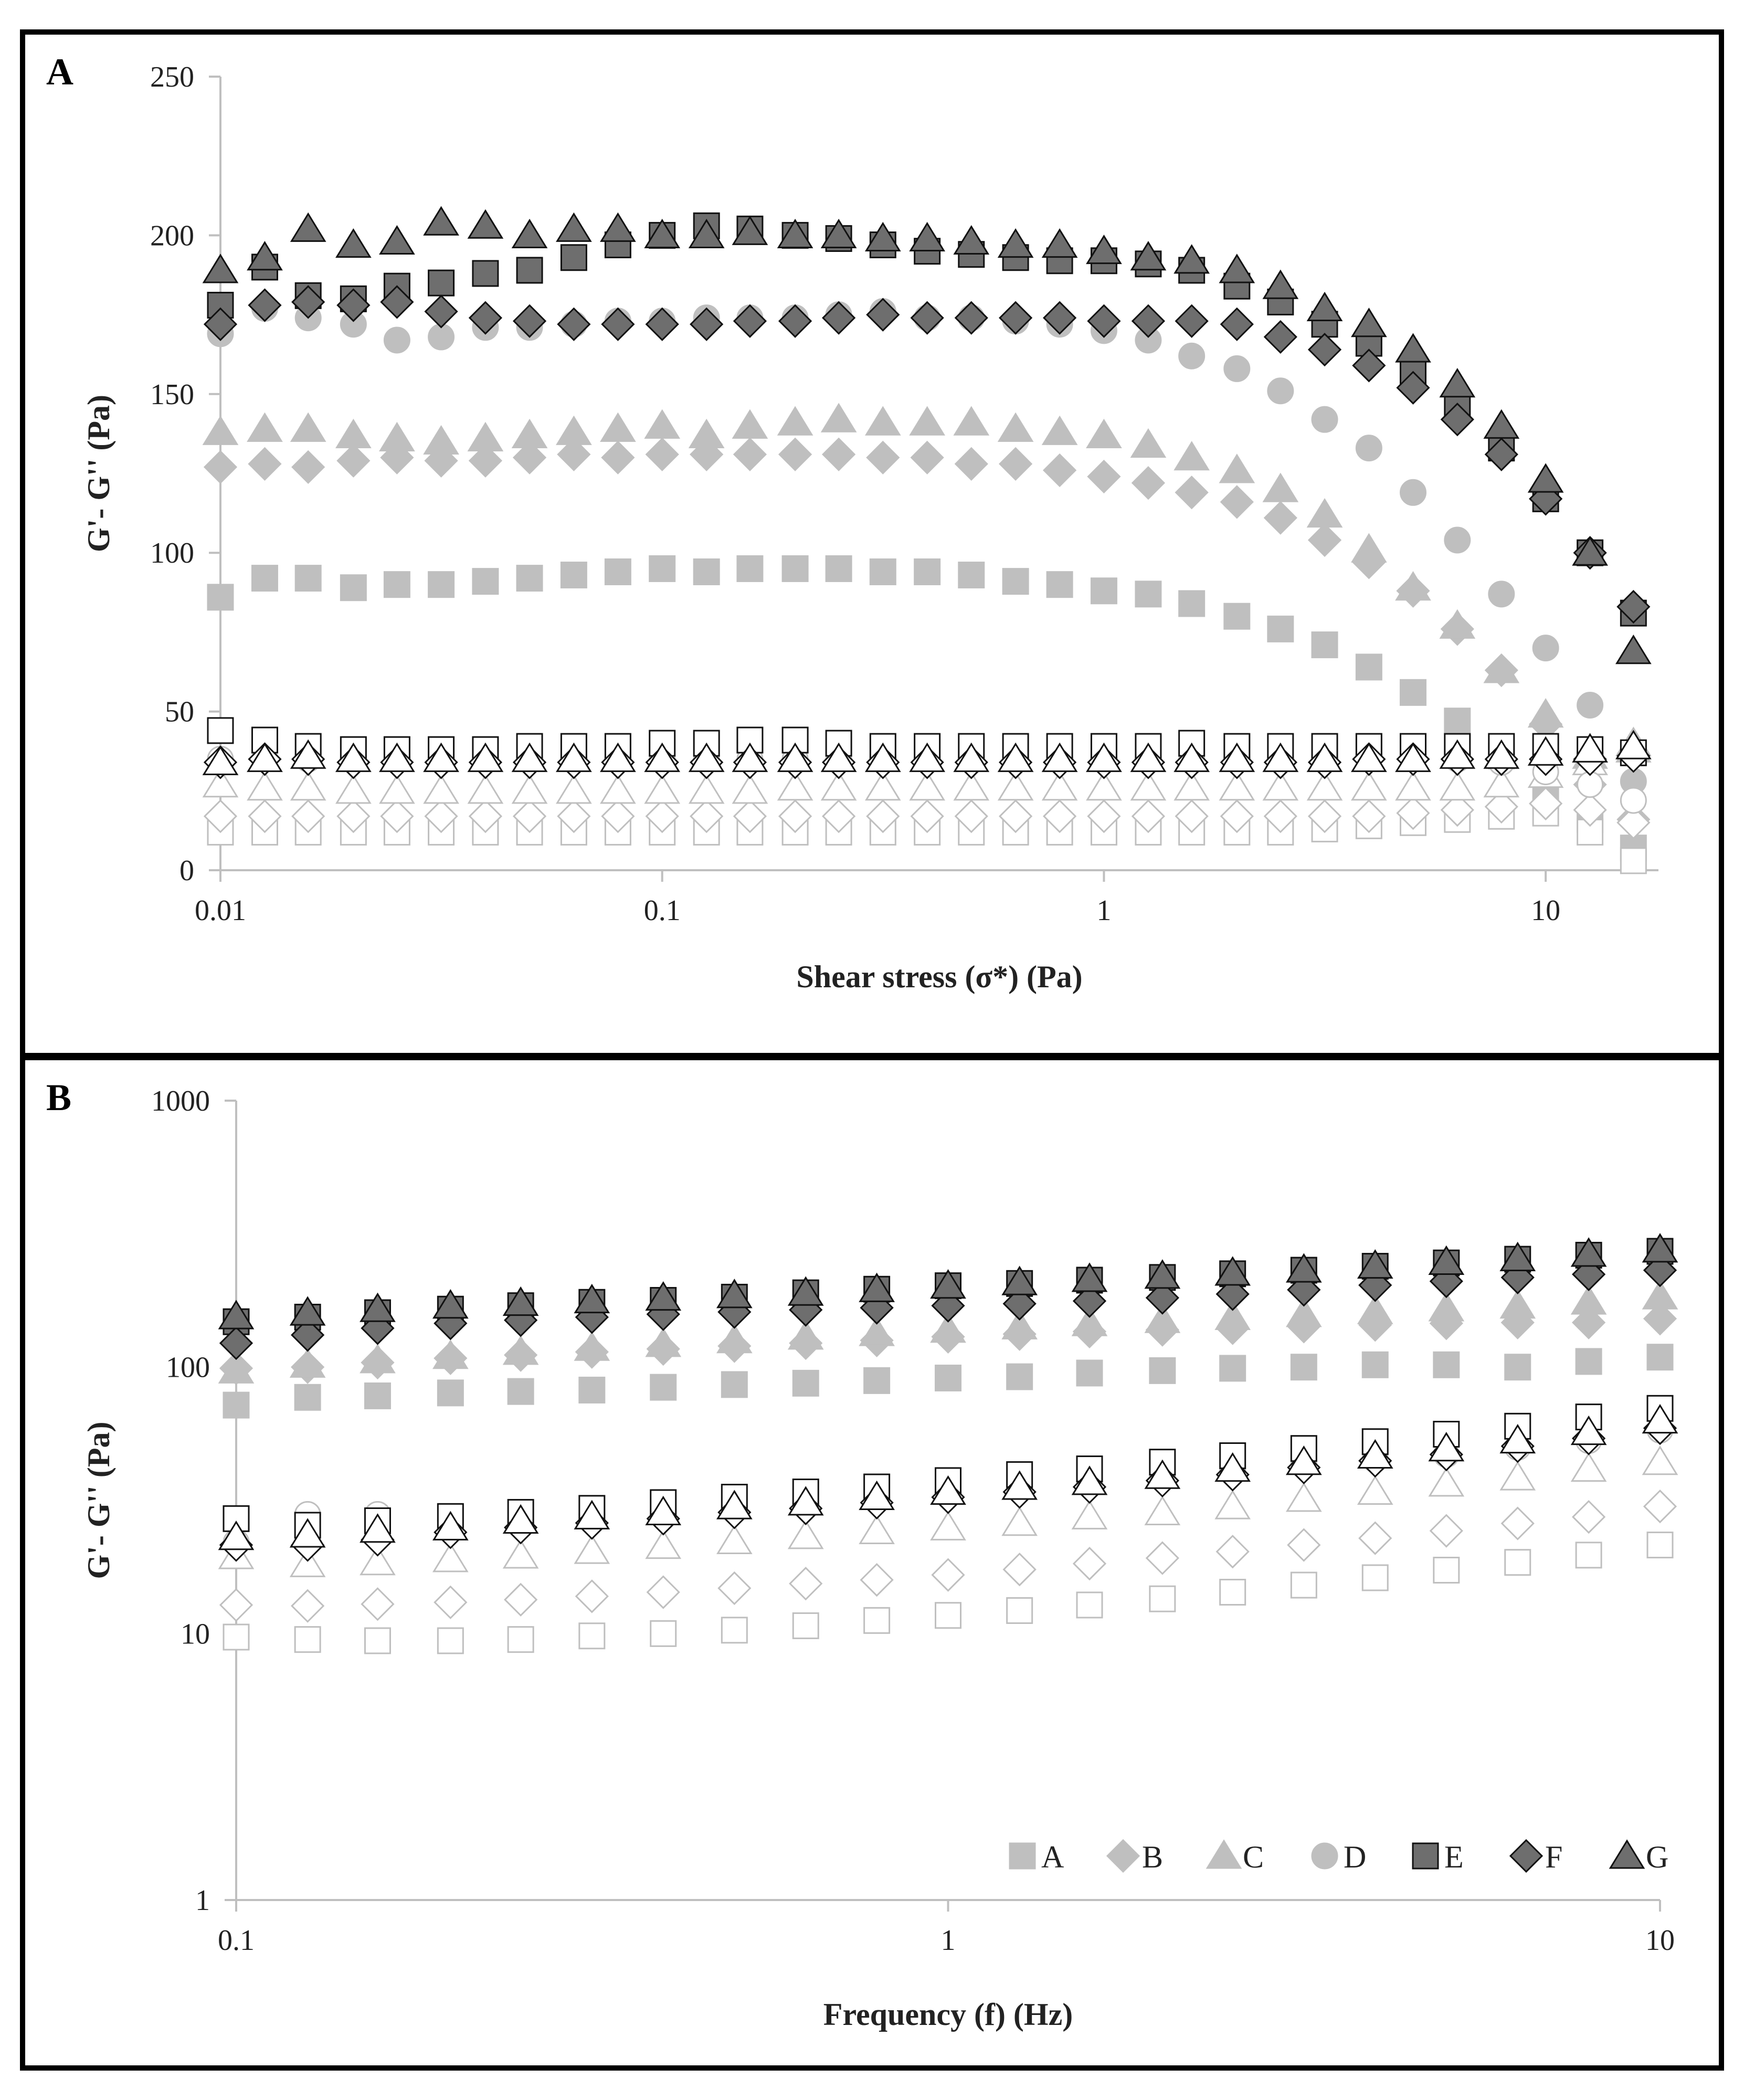 The height and width of the screenshot is (2100, 1744). I want to click on legend-marker-f, so click(1527, 1856).